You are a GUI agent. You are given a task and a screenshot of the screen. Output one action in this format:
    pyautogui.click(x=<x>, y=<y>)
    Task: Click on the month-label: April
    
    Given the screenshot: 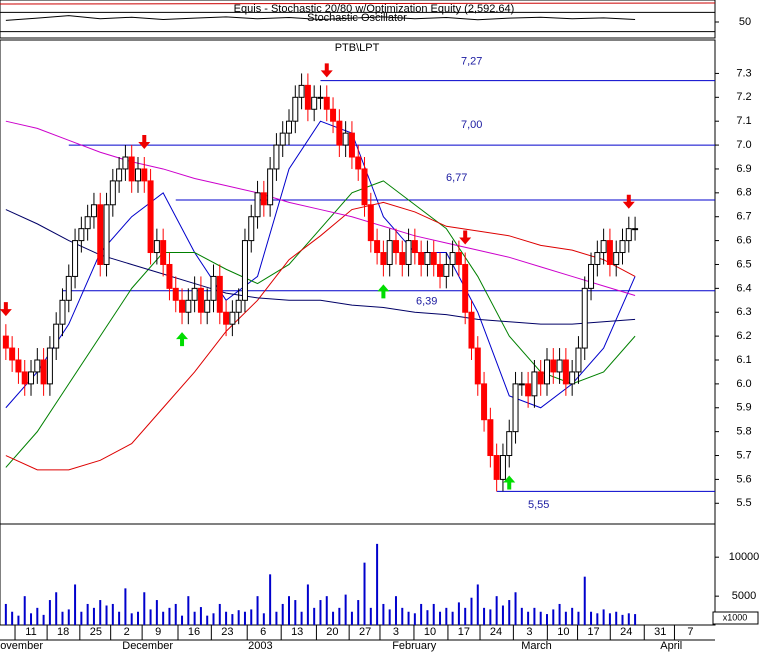 What is the action you would take?
    pyautogui.click(x=671, y=646)
    